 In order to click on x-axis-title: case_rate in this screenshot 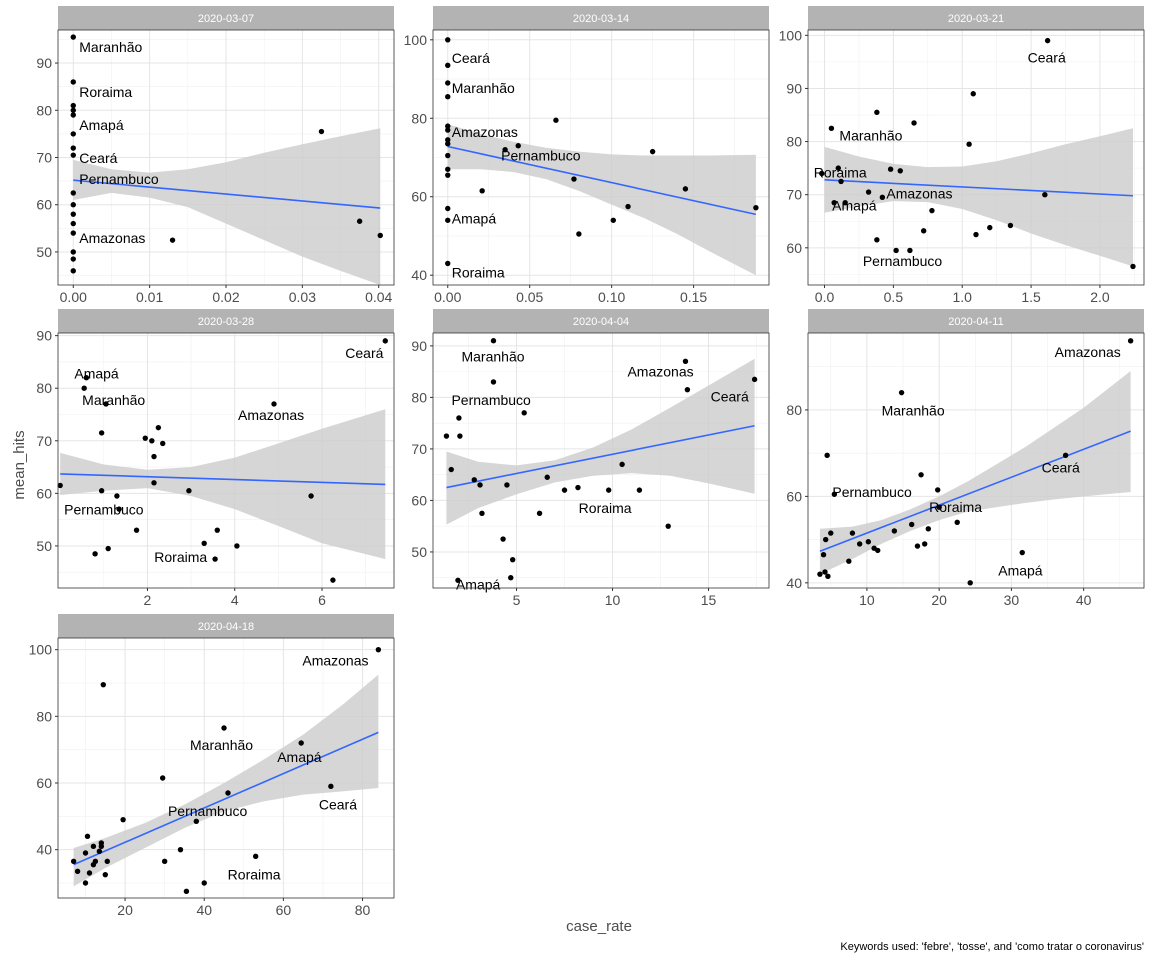, I will do `click(599, 926)`.